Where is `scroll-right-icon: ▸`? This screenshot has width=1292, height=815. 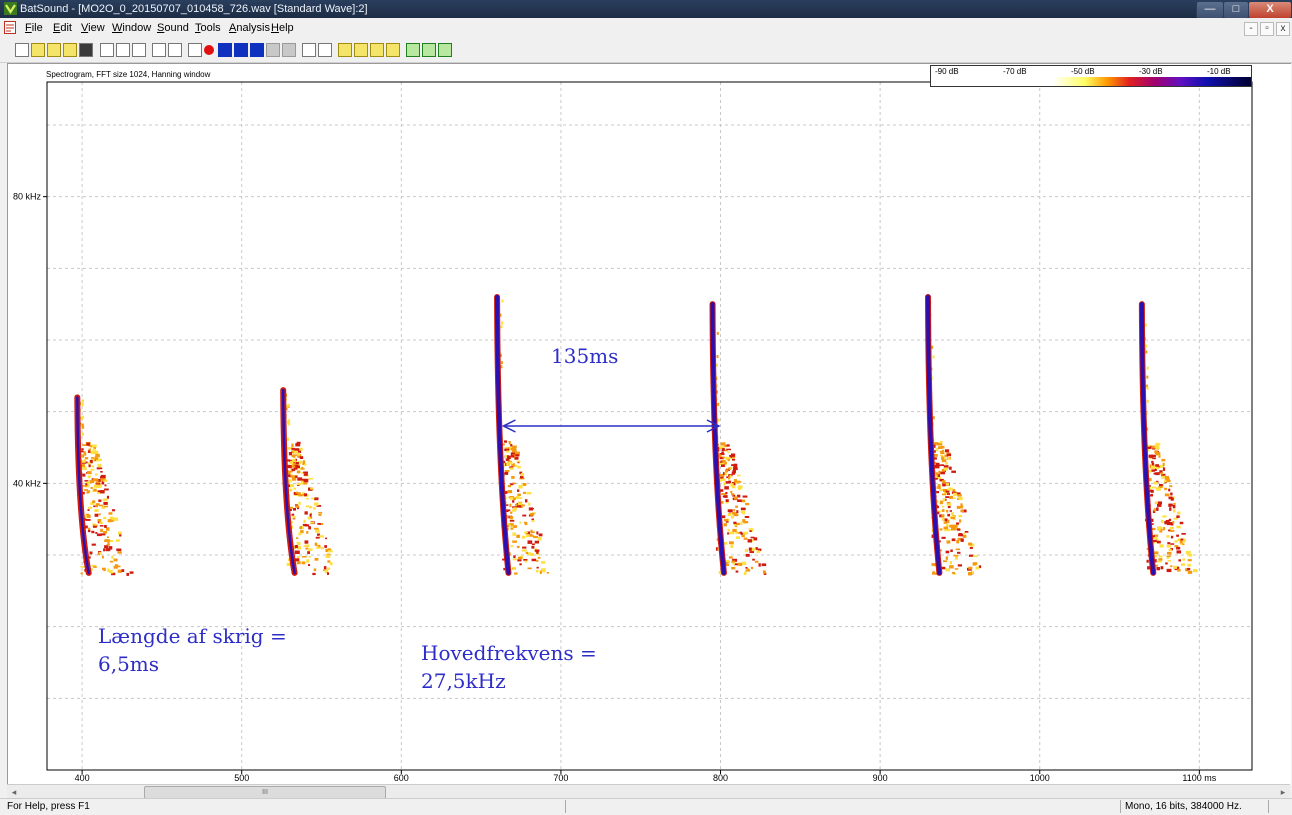 scroll-right-icon: ▸ is located at coordinates (1283, 792).